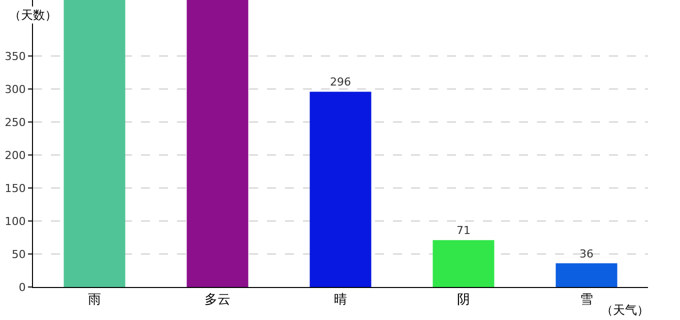 This screenshot has width=680, height=320. I want to click on x-tick-label: 雪, so click(586, 300).